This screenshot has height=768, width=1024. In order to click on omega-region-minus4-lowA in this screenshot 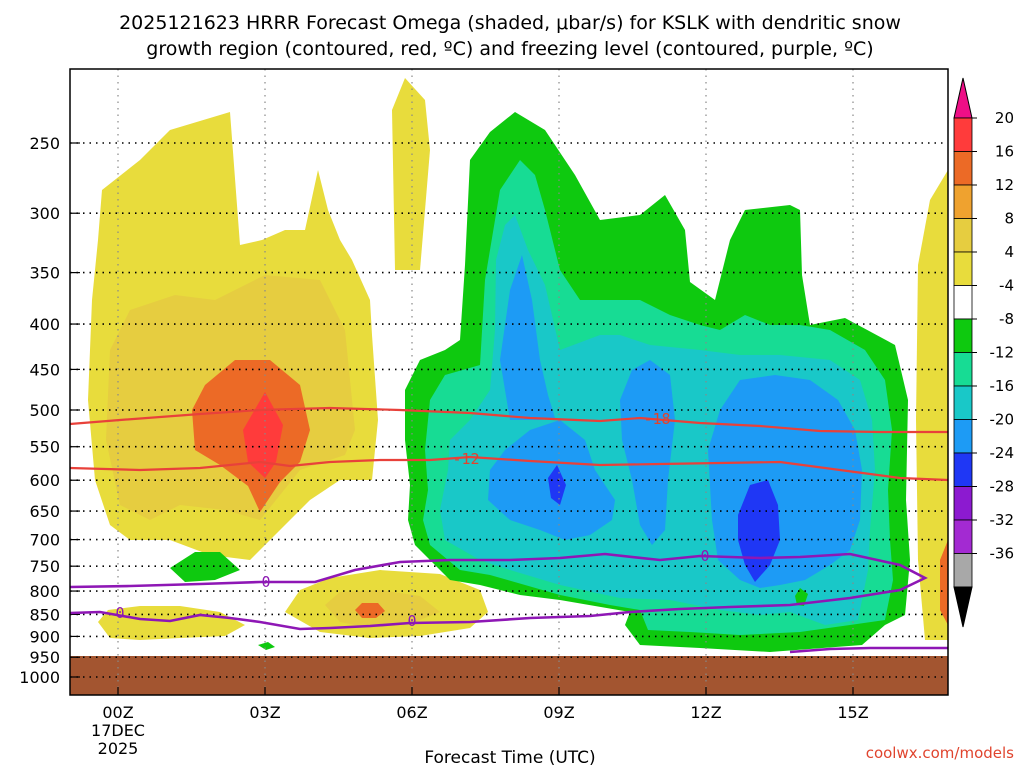, I will do `click(205, 567)`.